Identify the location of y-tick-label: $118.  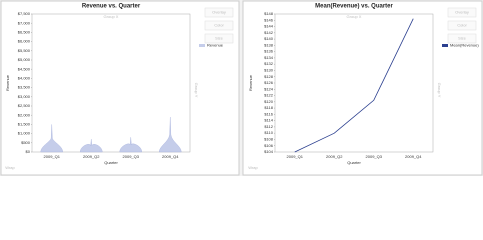
(268, 107).